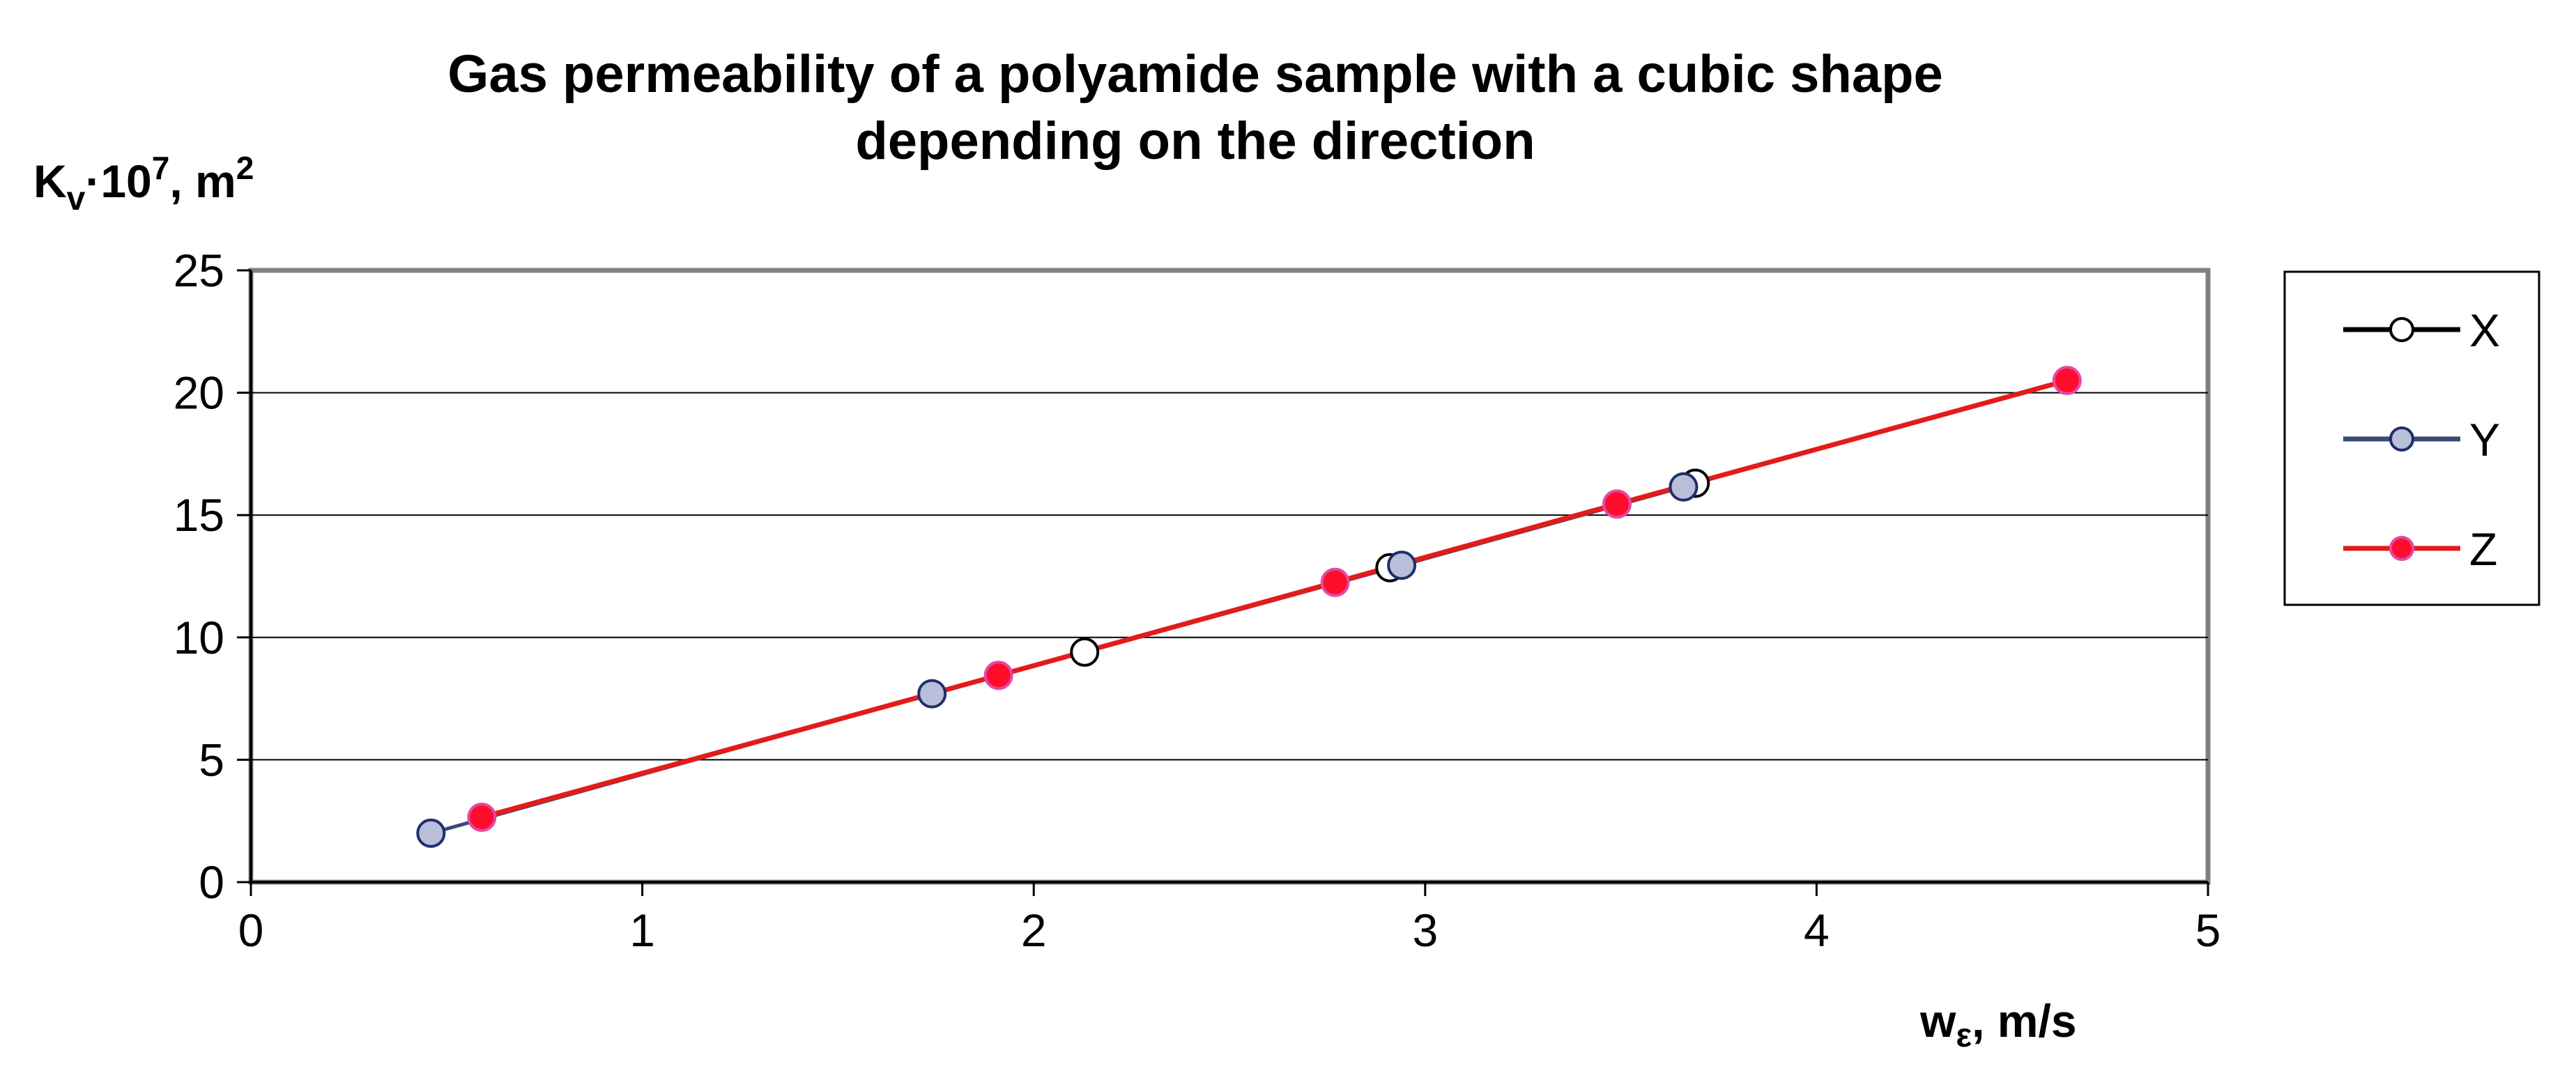 Image resolution: width=2576 pixels, height=1087 pixels. Describe the element at coordinates (2401, 439) in the screenshot. I see `legend-marker-y` at that location.